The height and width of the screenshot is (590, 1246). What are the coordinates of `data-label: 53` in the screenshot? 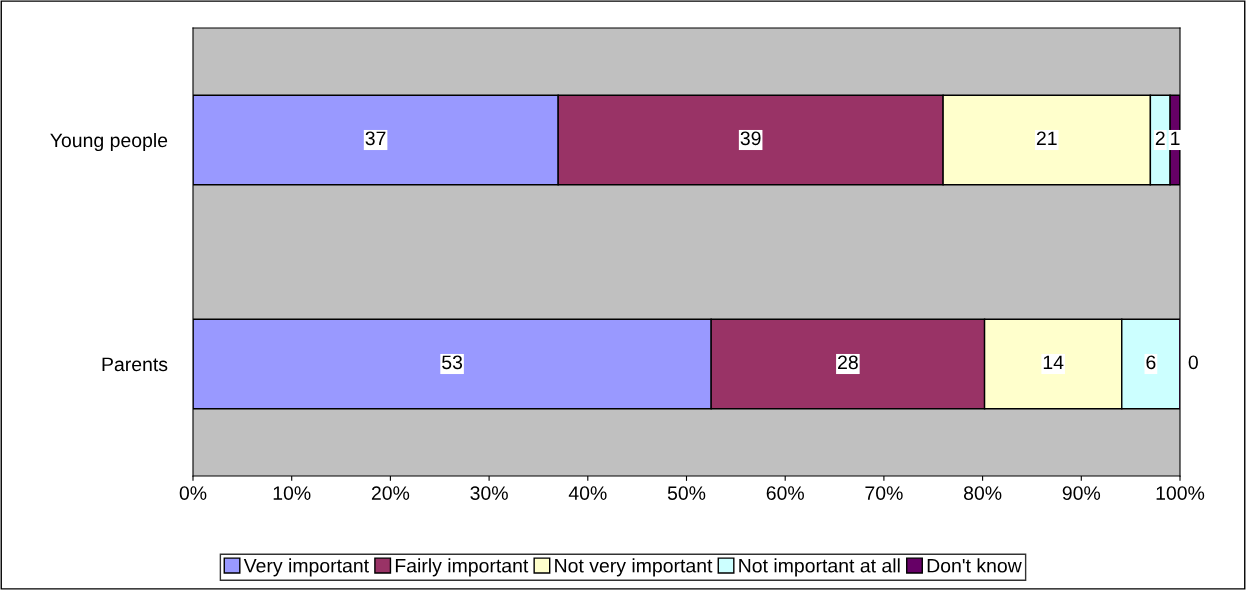 It's located at (452, 362).